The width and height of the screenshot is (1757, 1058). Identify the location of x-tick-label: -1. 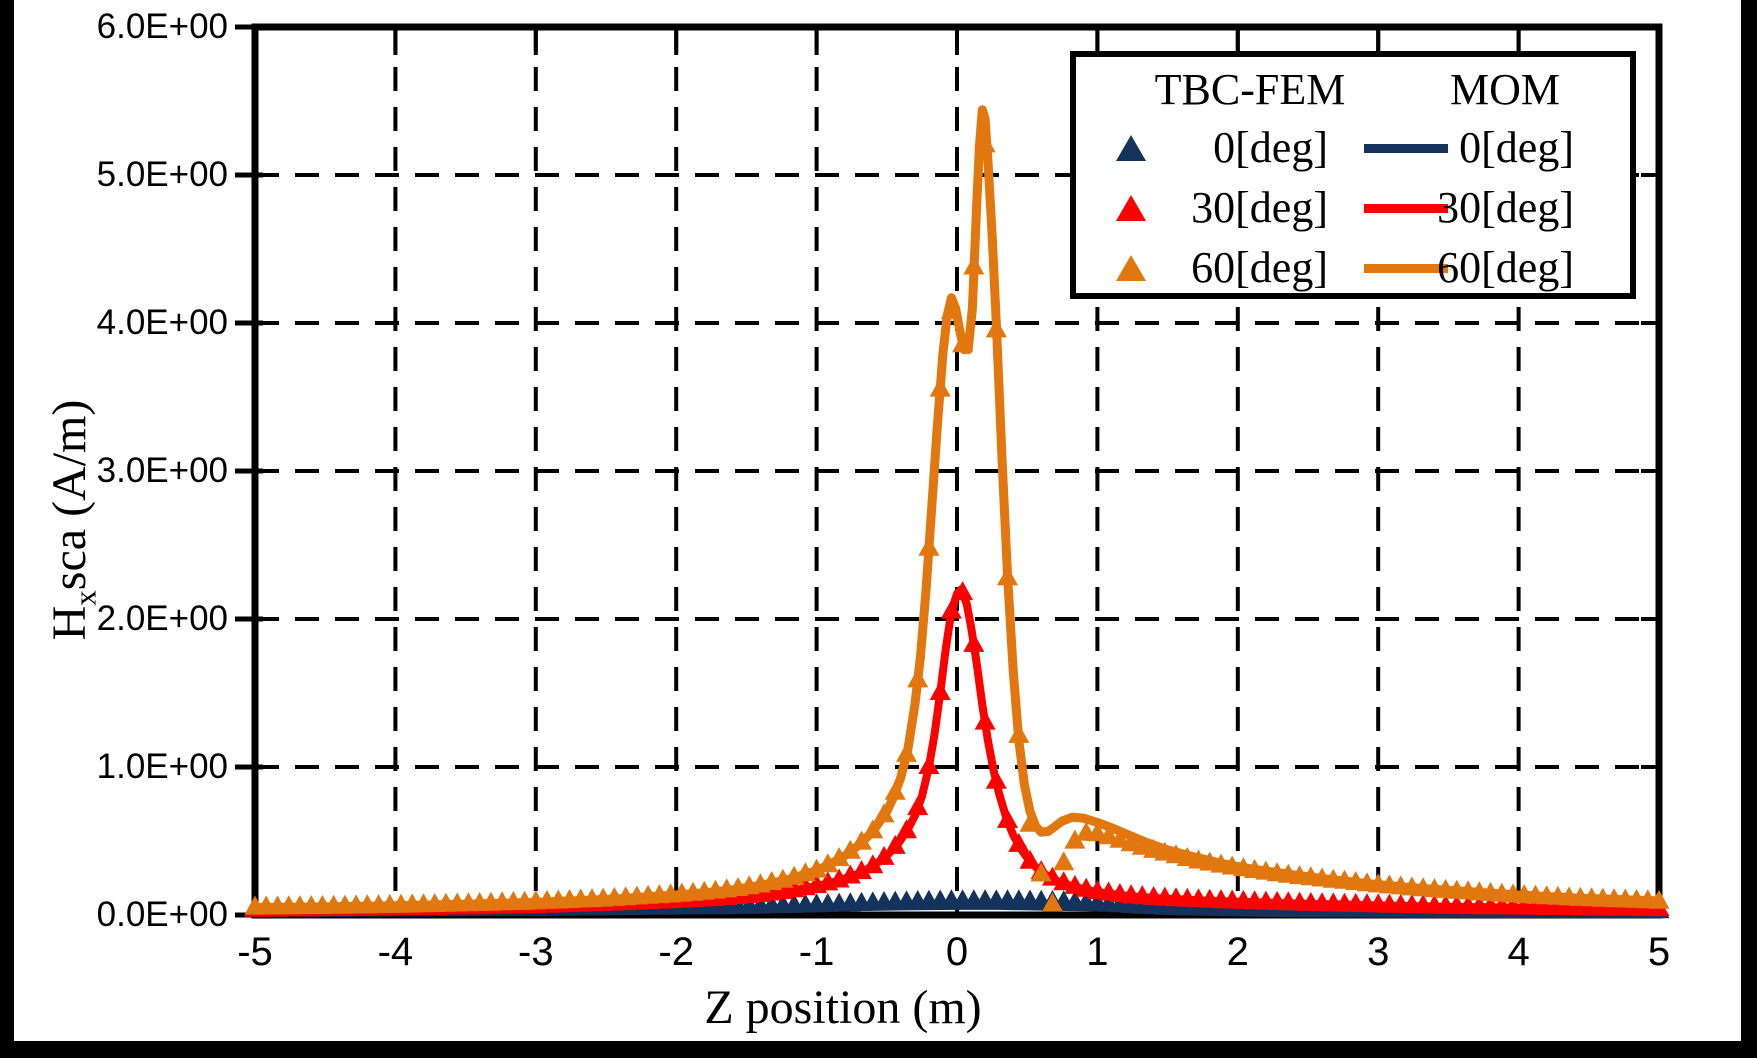
(816, 952).